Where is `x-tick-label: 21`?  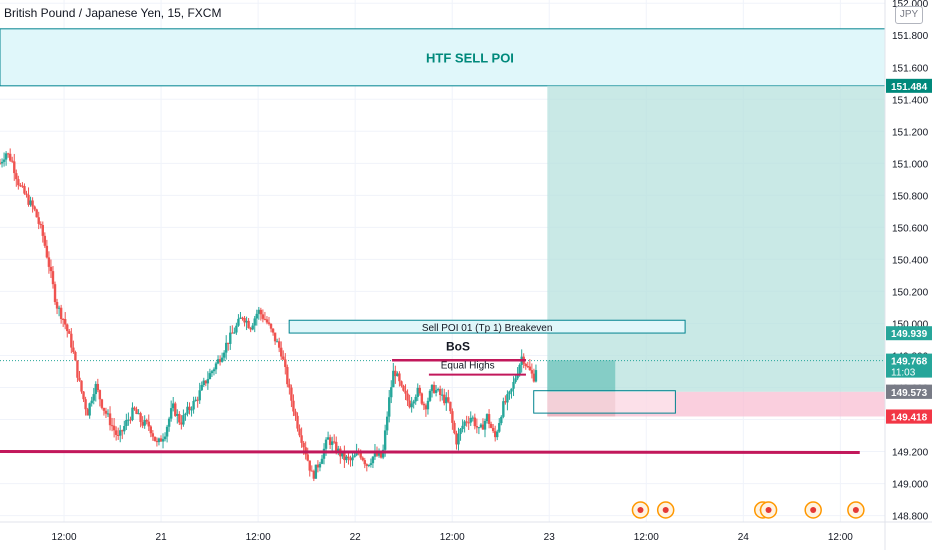
x-tick-label: 21 is located at coordinates (162, 537).